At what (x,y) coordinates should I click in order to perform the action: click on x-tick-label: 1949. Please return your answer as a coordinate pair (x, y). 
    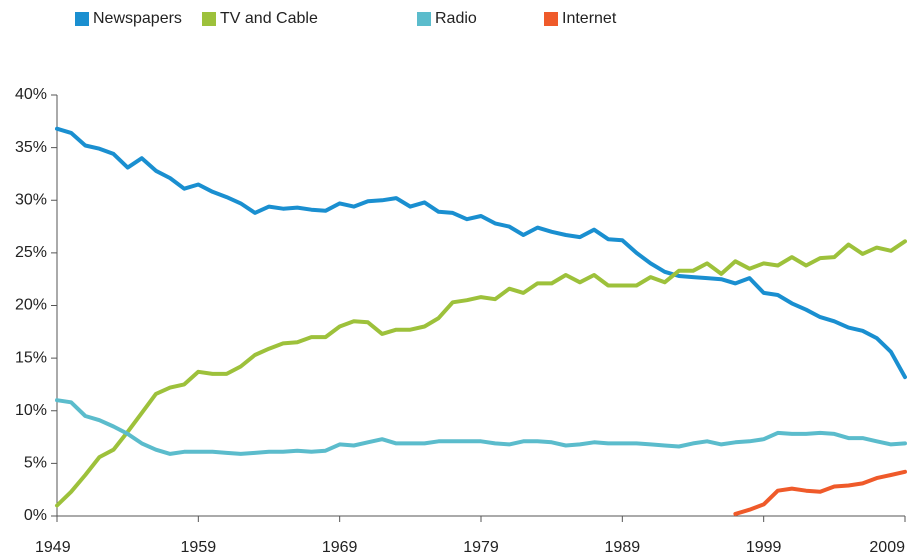
    Looking at the image, I should click on (53, 547).